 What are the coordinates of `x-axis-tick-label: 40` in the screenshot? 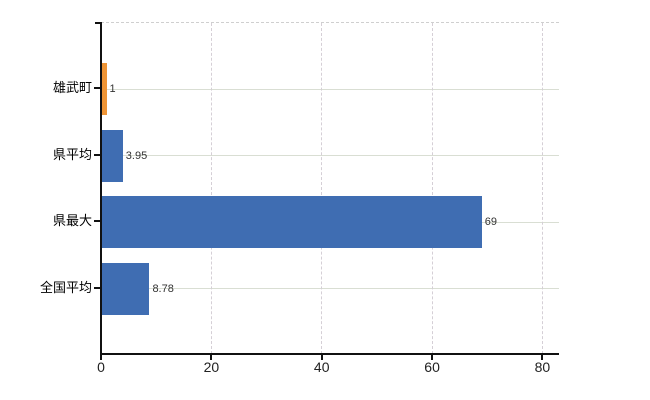 It's located at (321, 367).